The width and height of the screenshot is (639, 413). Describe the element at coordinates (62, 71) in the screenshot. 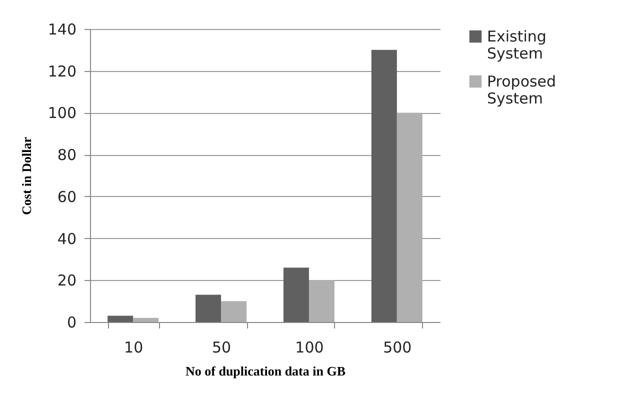

I see `y-tick-label: 120` at that location.